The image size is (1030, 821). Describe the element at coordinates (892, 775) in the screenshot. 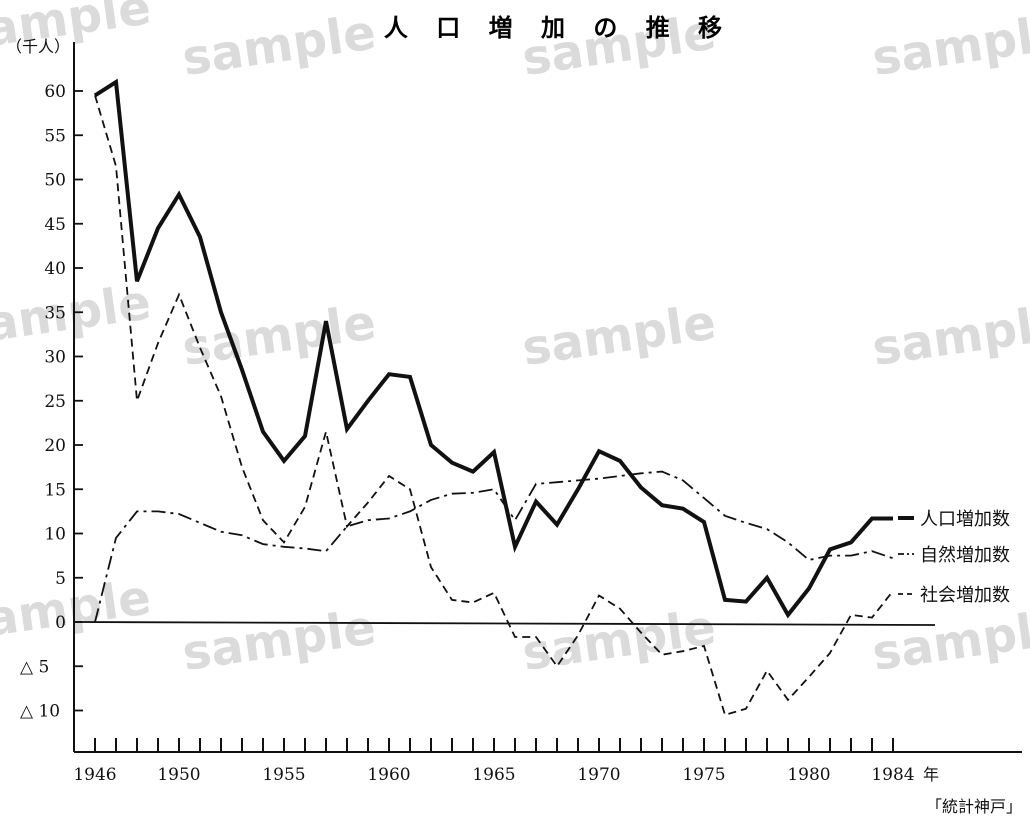

I see `x-tick-label: 1984` at that location.